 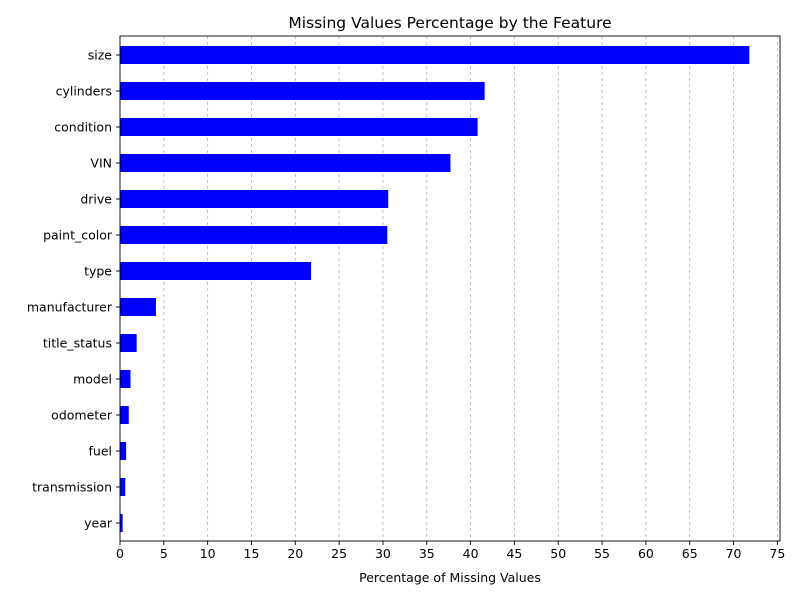 I want to click on x-tick-label: 60, so click(x=646, y=553).